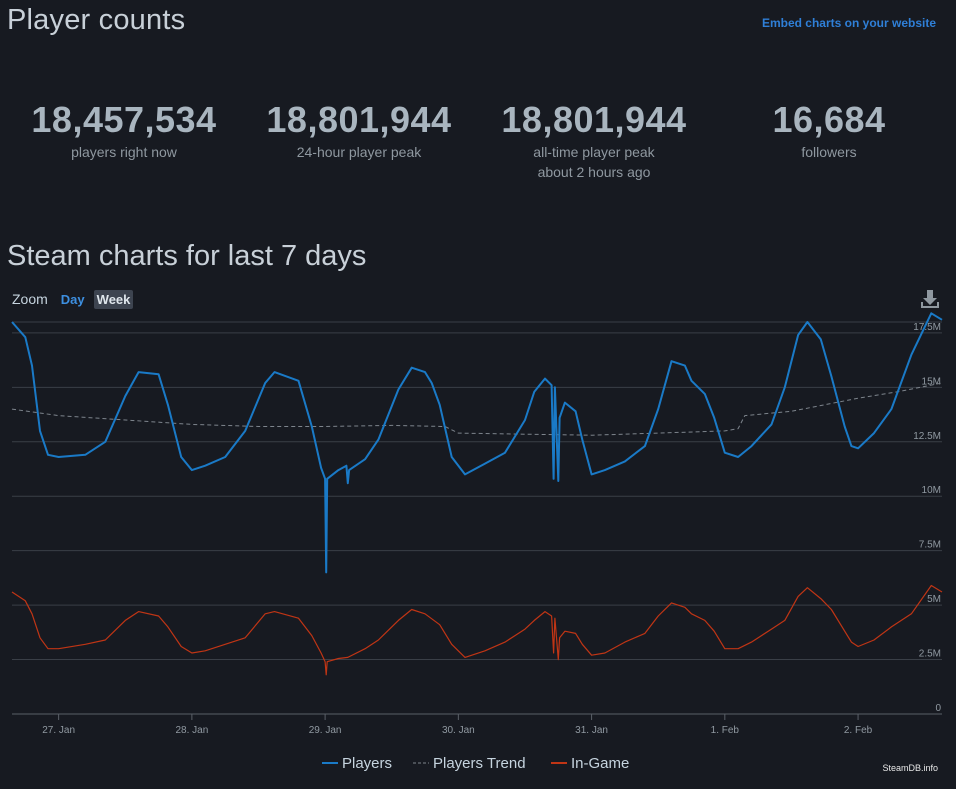 The image size is (956, 789). What do you see at coordinates (930, 299) in the screenshot?
I see `download-icon` at bounding box center [930, 299].